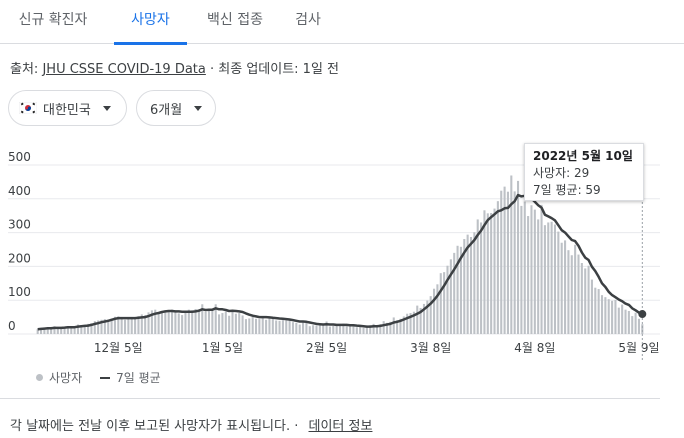 This screenshot has width=684, height=438. What do you see at coordinates (166, 110) in the screenshot?
I see `period-label: 6개월` at bounding box center [166, 110].